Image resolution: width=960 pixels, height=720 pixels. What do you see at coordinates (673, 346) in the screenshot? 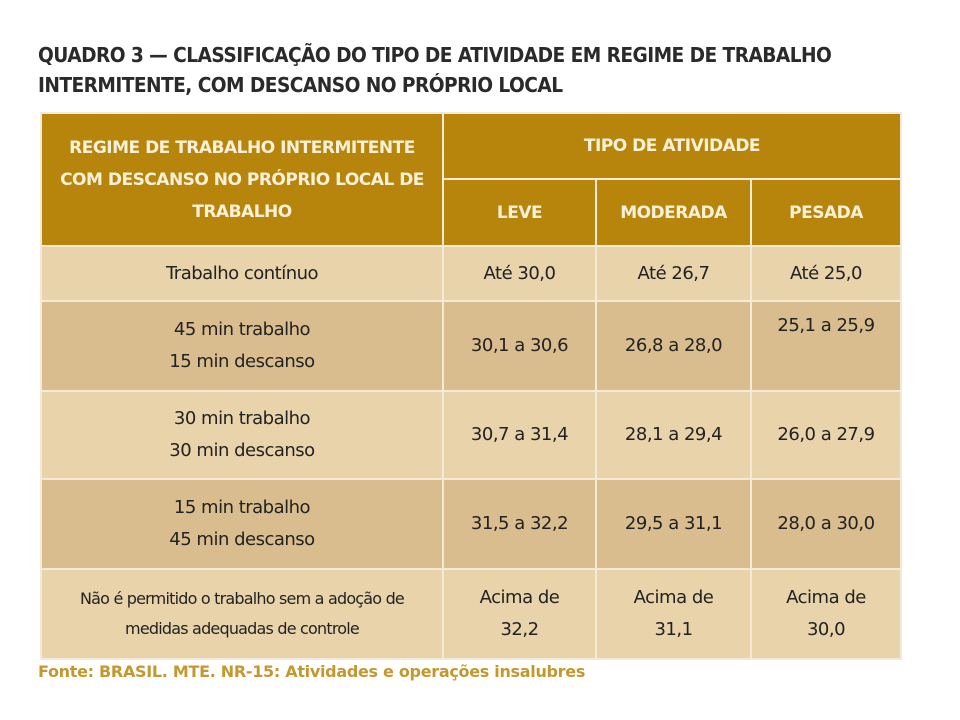
I see `cell-moderada: 26,8 a 28,0` at bounding box center [673, 346].